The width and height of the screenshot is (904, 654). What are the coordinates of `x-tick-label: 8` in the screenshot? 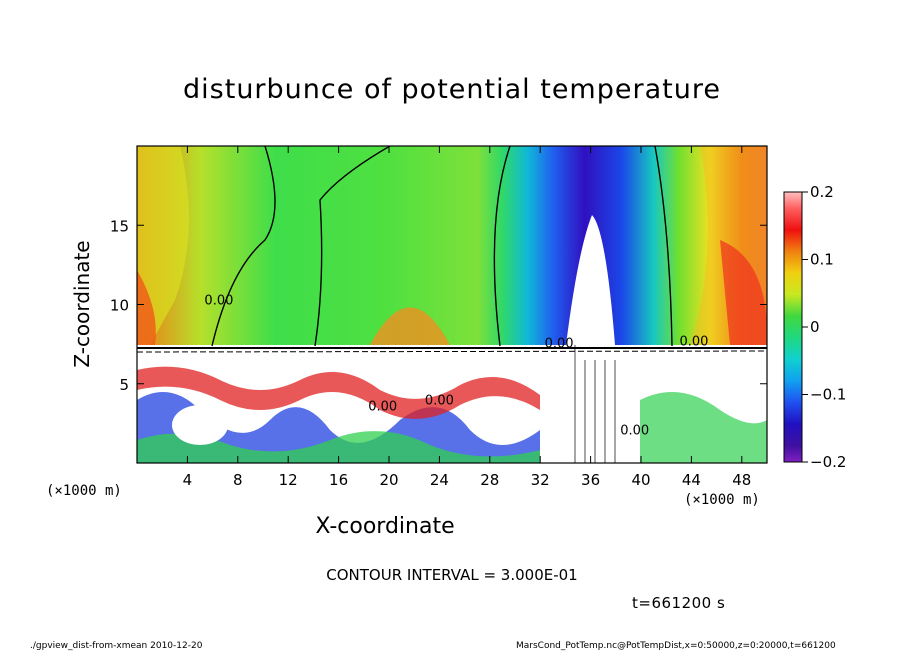 It's located at (238, 480).